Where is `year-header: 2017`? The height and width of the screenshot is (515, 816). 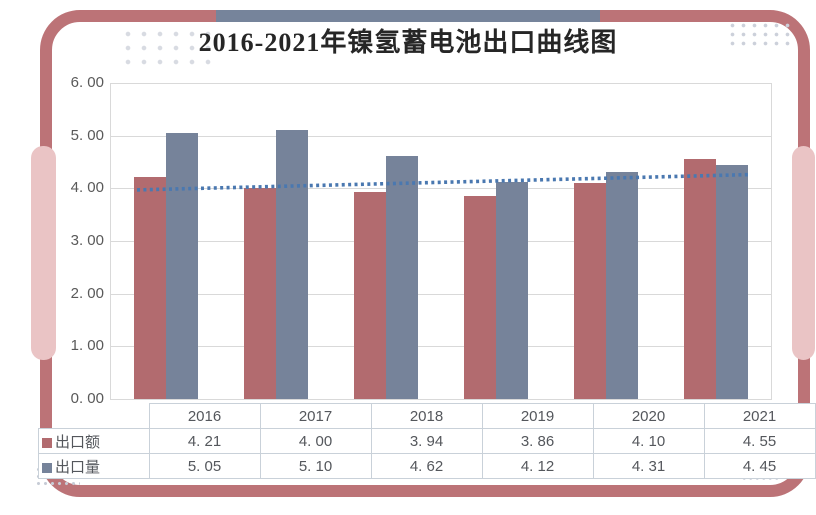 year-header: 2017 is located at coordinates (315, 416).